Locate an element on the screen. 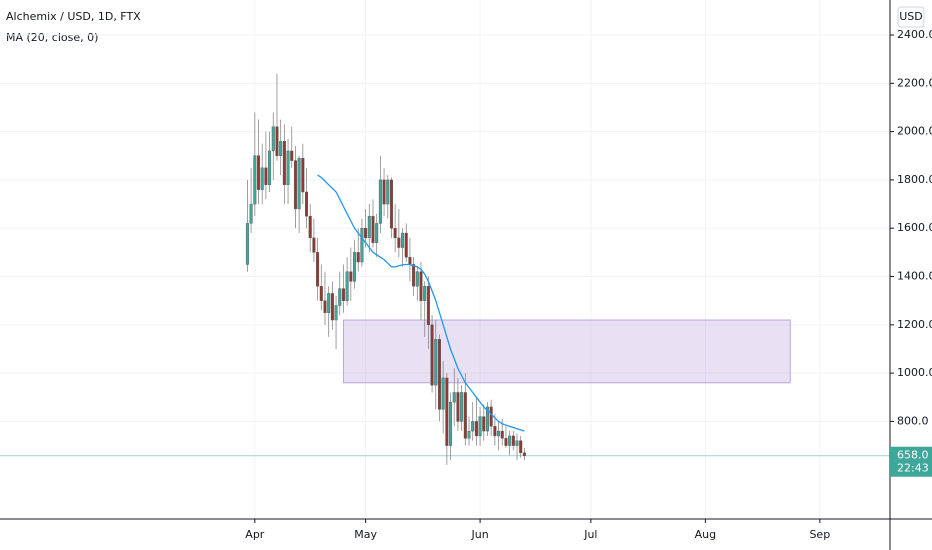 The height and width of the screenshot is (550, 932). x-tick-label: Aug is located at coordinates (705, 534).